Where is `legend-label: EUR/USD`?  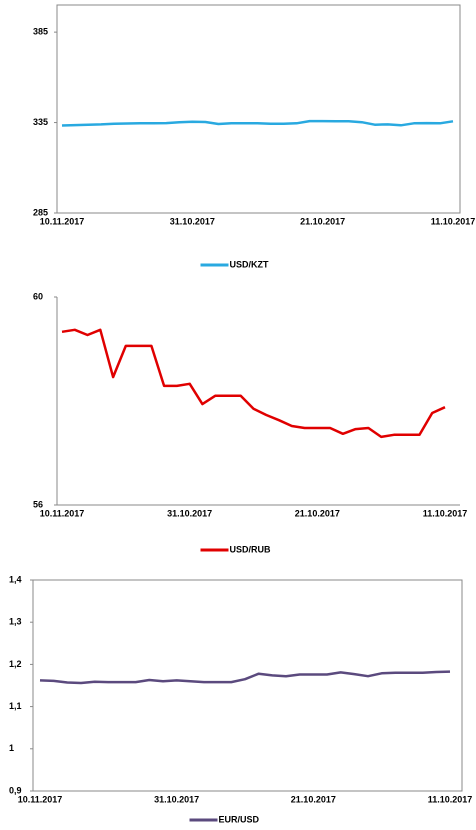 legend-label: EUR/USD is located at coordinates (239, 819).